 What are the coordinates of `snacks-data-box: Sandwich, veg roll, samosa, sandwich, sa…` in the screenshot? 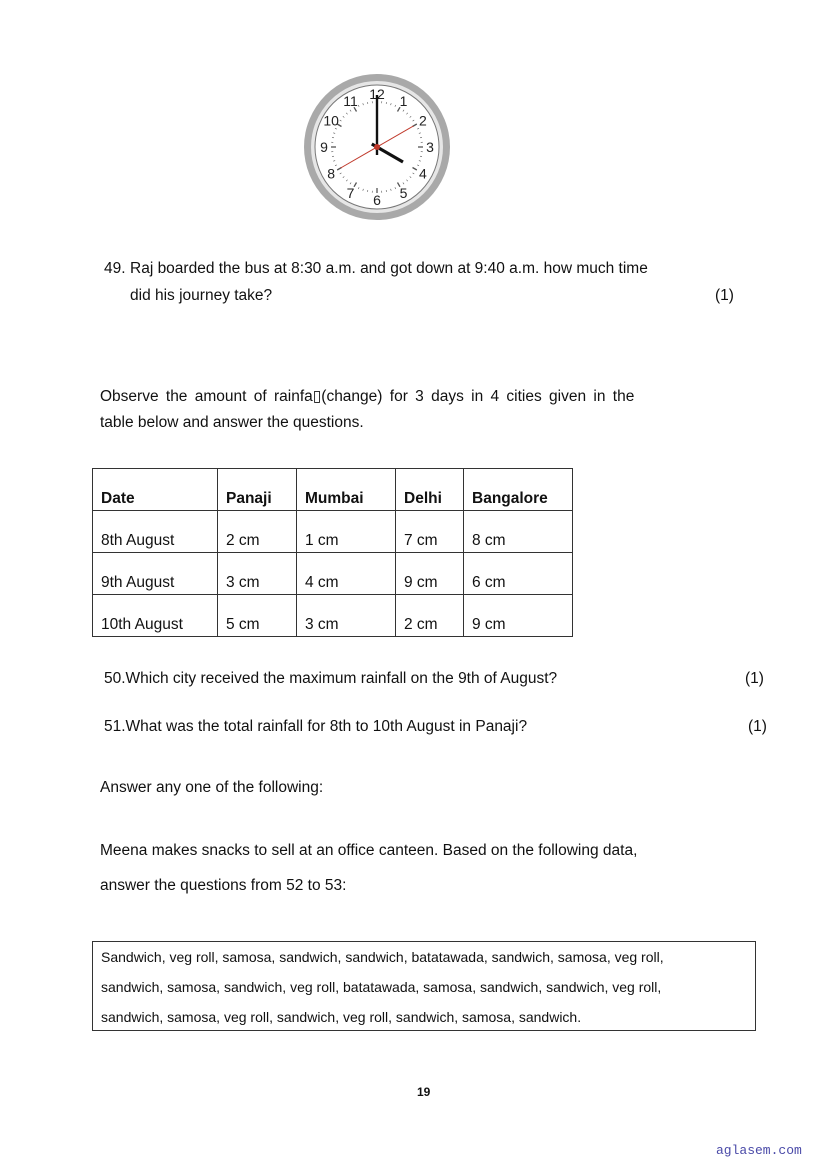 It's located at (424, 986).